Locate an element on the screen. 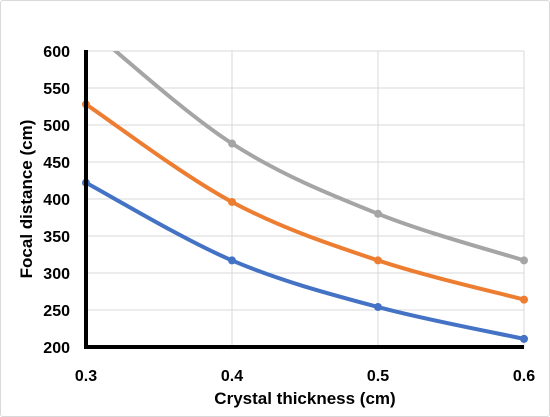 The width and height of the screenshot is (550, 417). y-tick-label-8: 600 is located at coordinates (56, 52).